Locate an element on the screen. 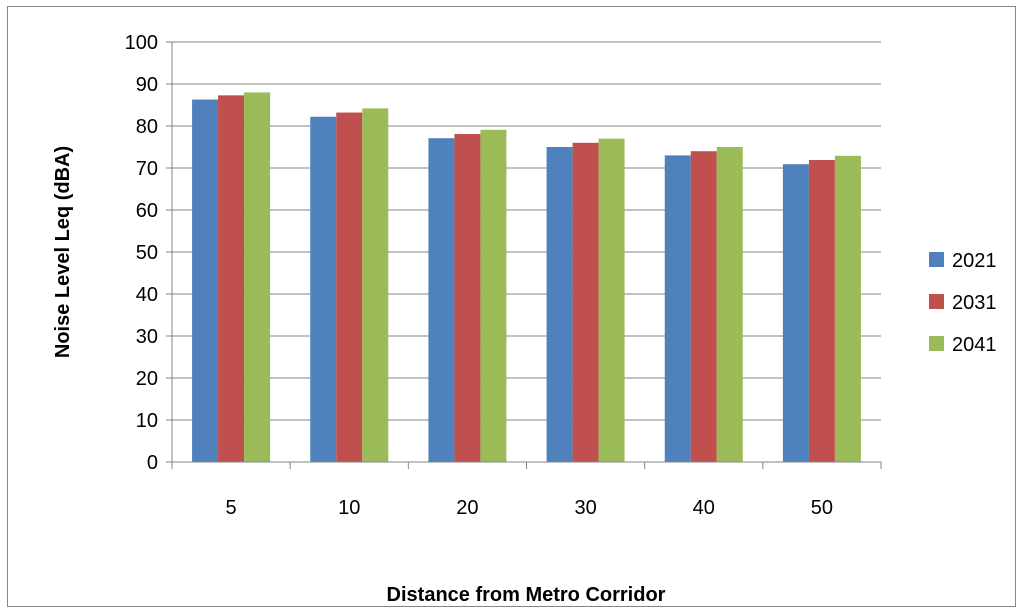 The width and height of the screenshot is (1025, 613). y-tick-label: 60 is located at coordinates (147, 211).